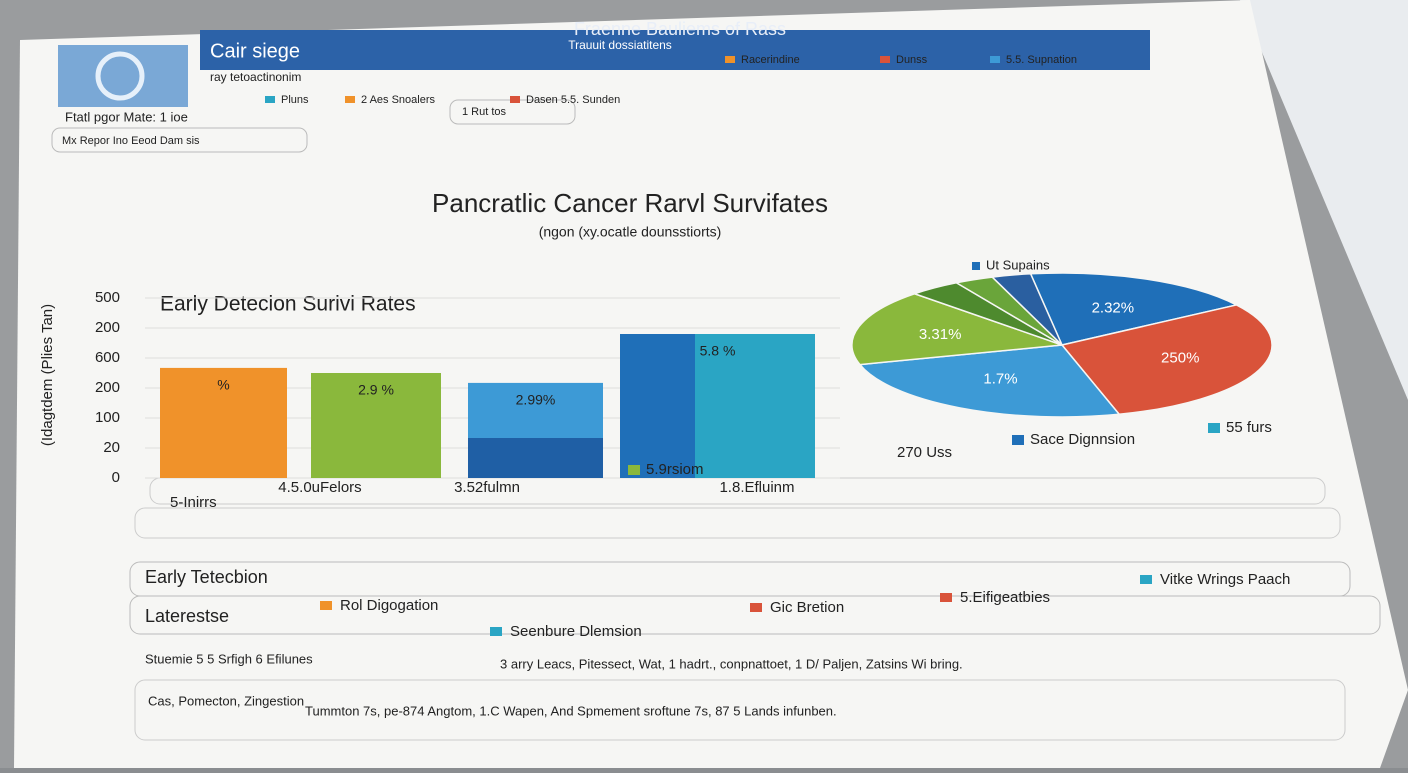 The image size is (1408, 773). I want to click on x-tick-label: 1.8.Efluinm, so click(756, 487).